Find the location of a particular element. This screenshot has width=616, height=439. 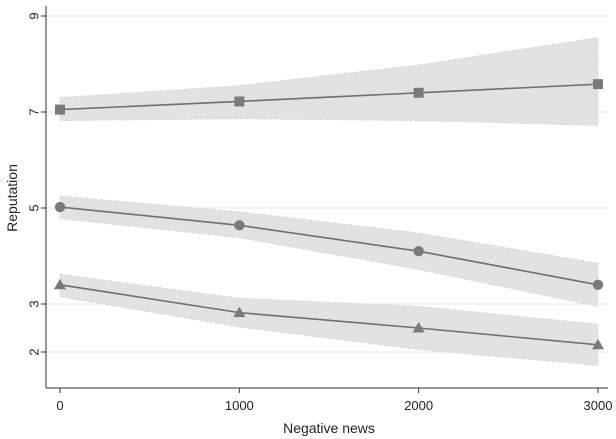

x-tick-label: 1000 is located at coordinates (239, 405).